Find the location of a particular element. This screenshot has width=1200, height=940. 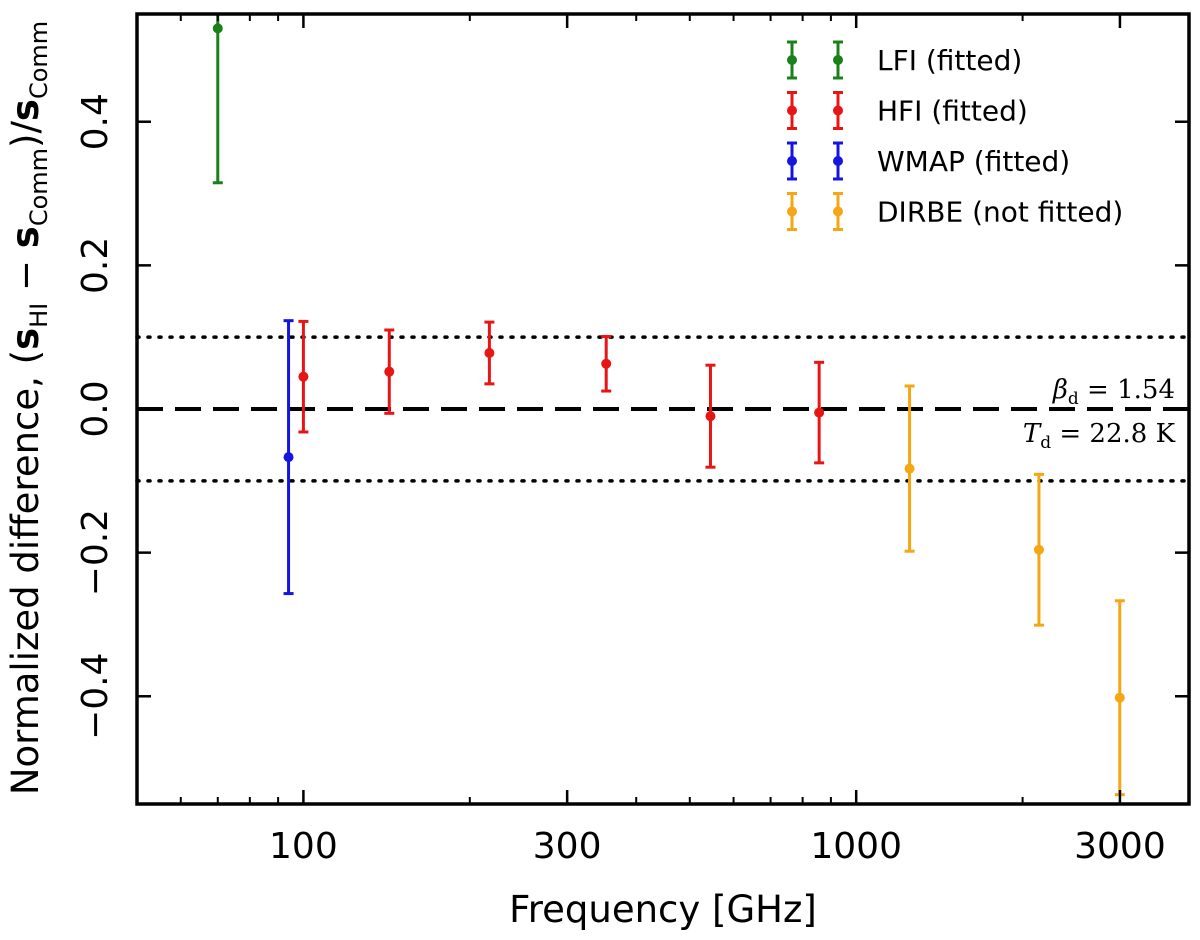

hfi-point-6-marker is located at coordinates (819, 412).